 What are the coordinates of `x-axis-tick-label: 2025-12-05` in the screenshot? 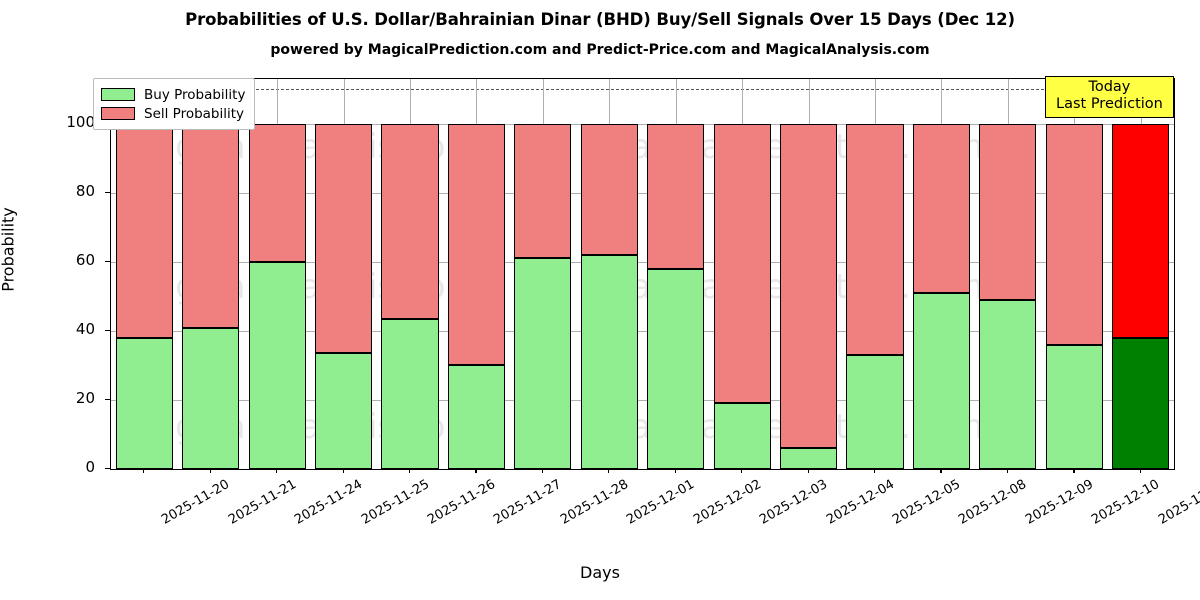 It's located at (927, 502).